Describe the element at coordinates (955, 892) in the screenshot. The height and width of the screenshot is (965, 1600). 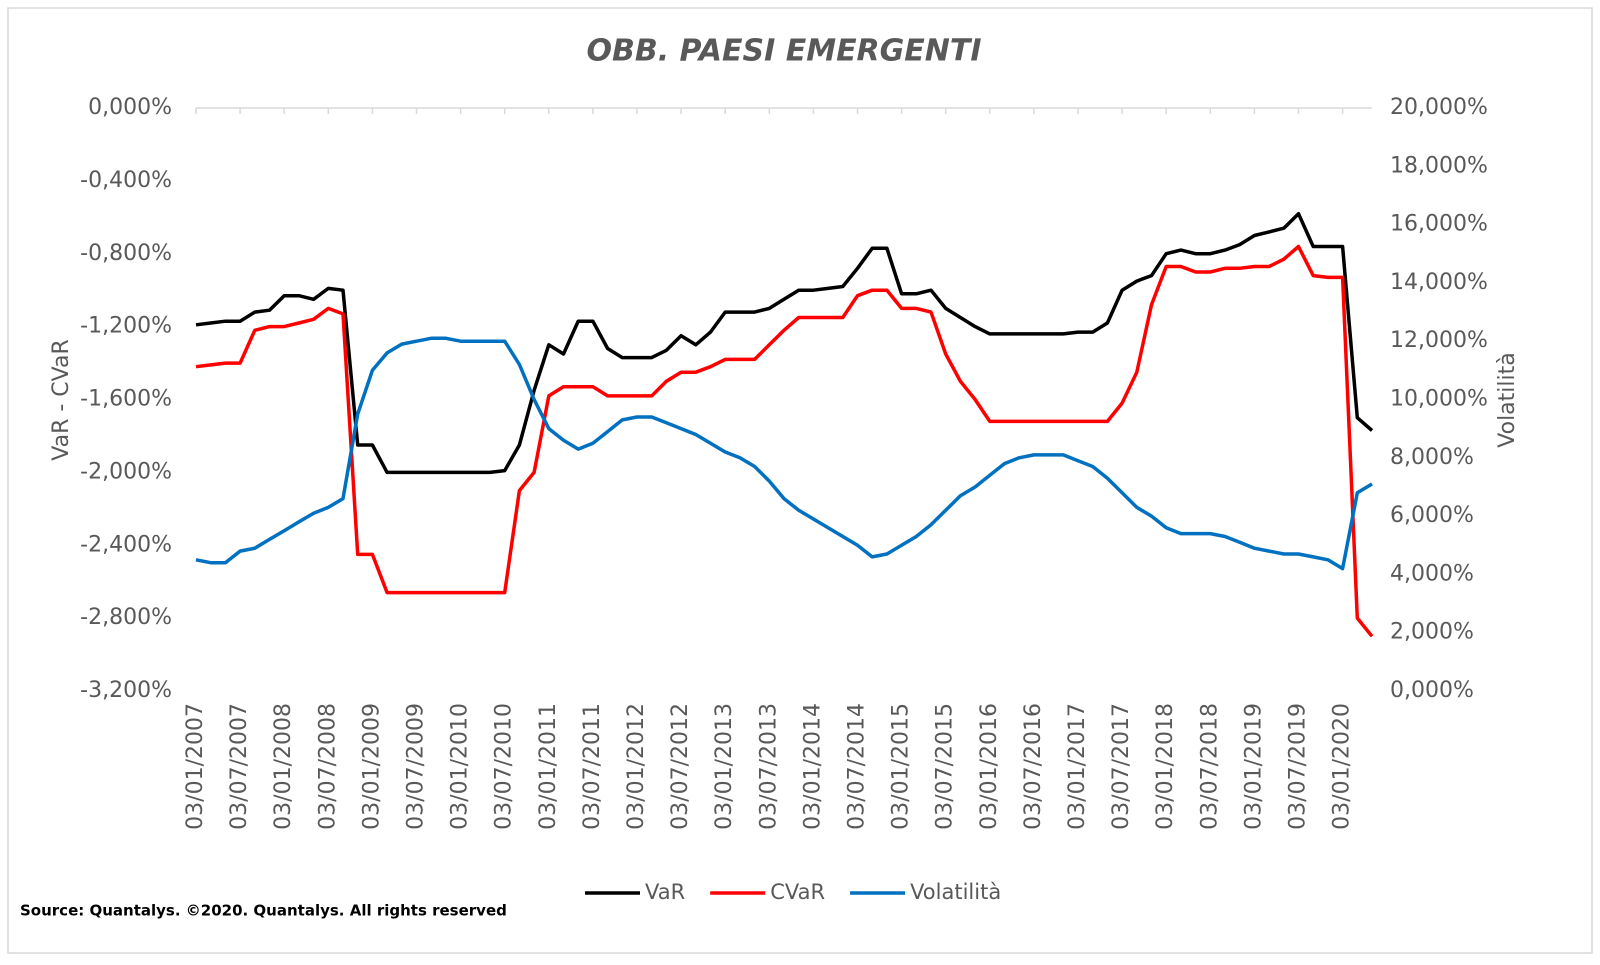
I see `legend-label: Volatilità` at that location.